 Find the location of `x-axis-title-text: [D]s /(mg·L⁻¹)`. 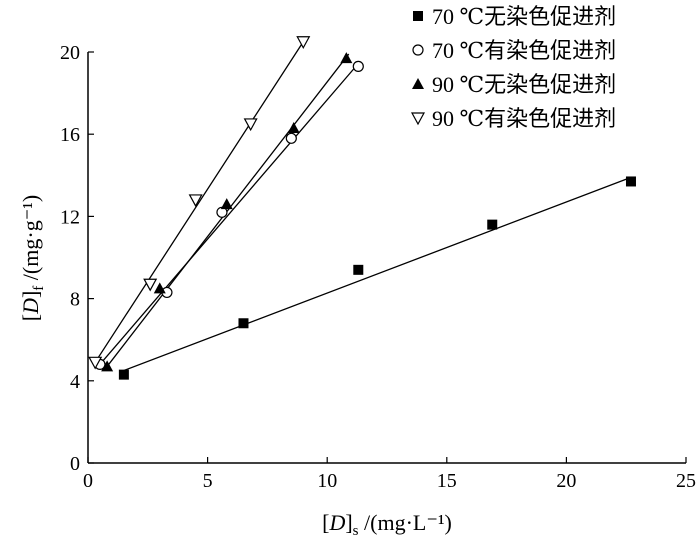

x-axis-title-text: [D]s /(mg·L⁻¹) is located at coordinates (387, 524).